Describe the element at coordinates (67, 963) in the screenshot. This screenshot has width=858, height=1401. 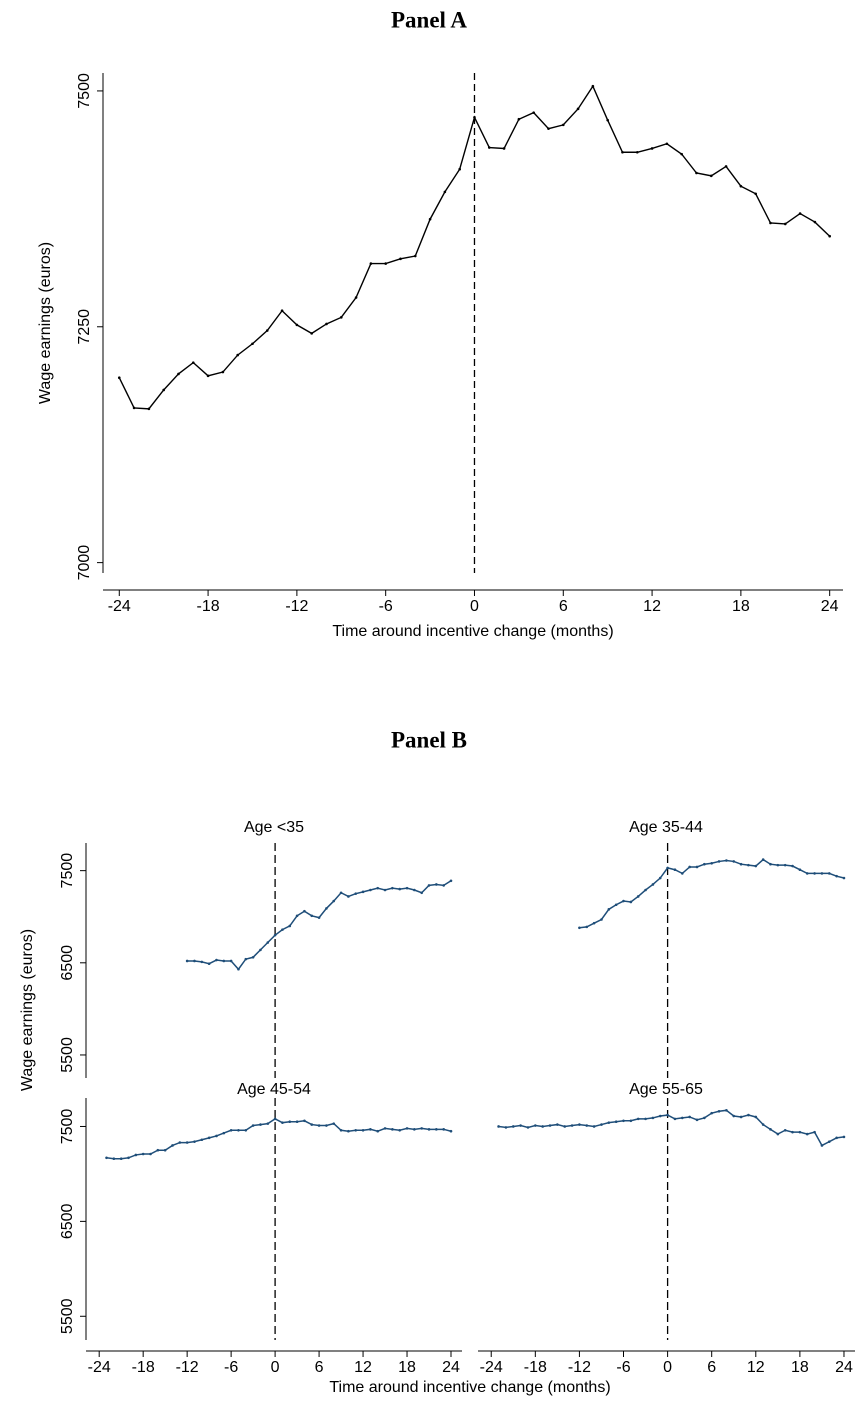
I see `y-tick-label: 6500` at that location.